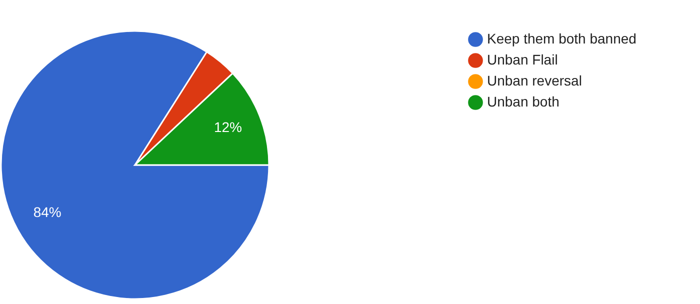  What do you see at coordinates (522, 60) in the screenshot?
I see `legend-label: Unban Flail` at bounding box center [522, 60].